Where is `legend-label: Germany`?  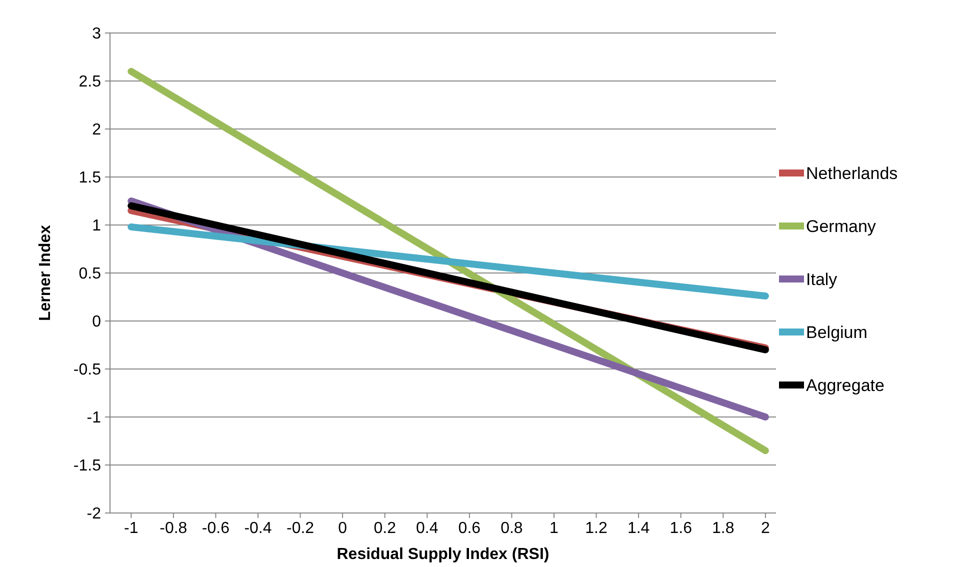 legend-label: Germany is located at coordinates (841, 226).